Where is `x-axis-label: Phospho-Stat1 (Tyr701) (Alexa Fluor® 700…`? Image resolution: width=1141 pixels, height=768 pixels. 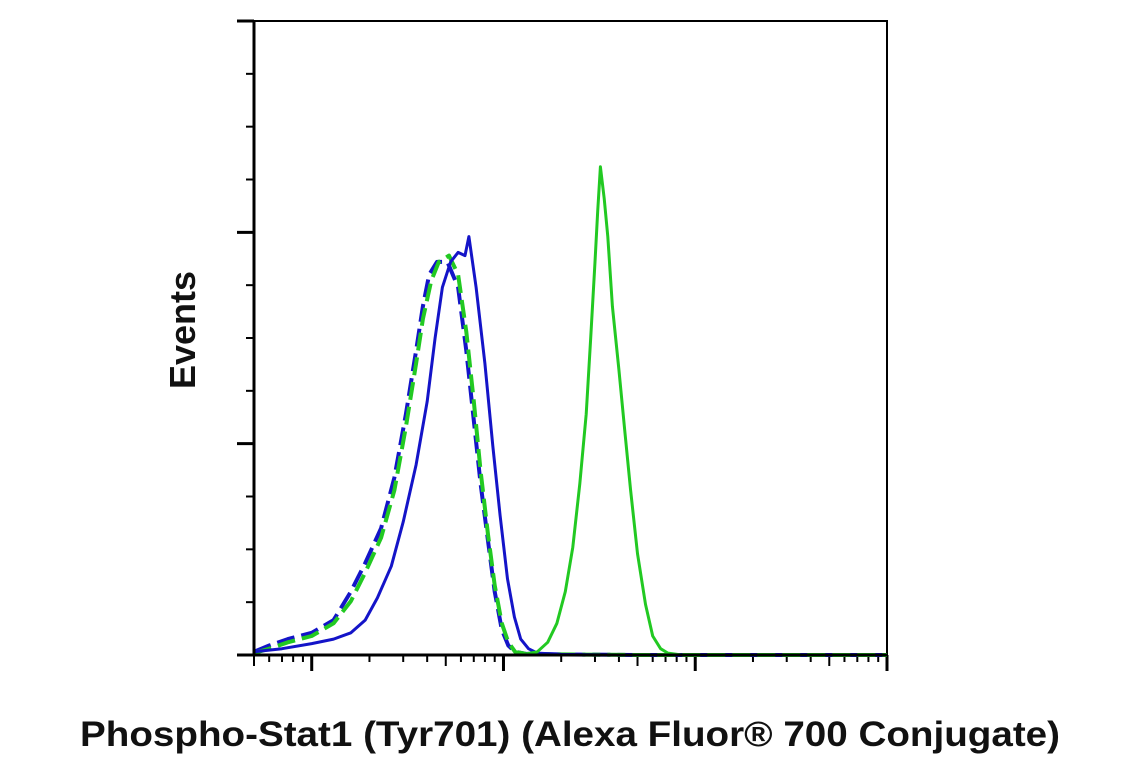 x-axis-label: Phospho-Stat1 (Tyr701) (Alexa Fluor® 700… is located at coordinates (570, 734).